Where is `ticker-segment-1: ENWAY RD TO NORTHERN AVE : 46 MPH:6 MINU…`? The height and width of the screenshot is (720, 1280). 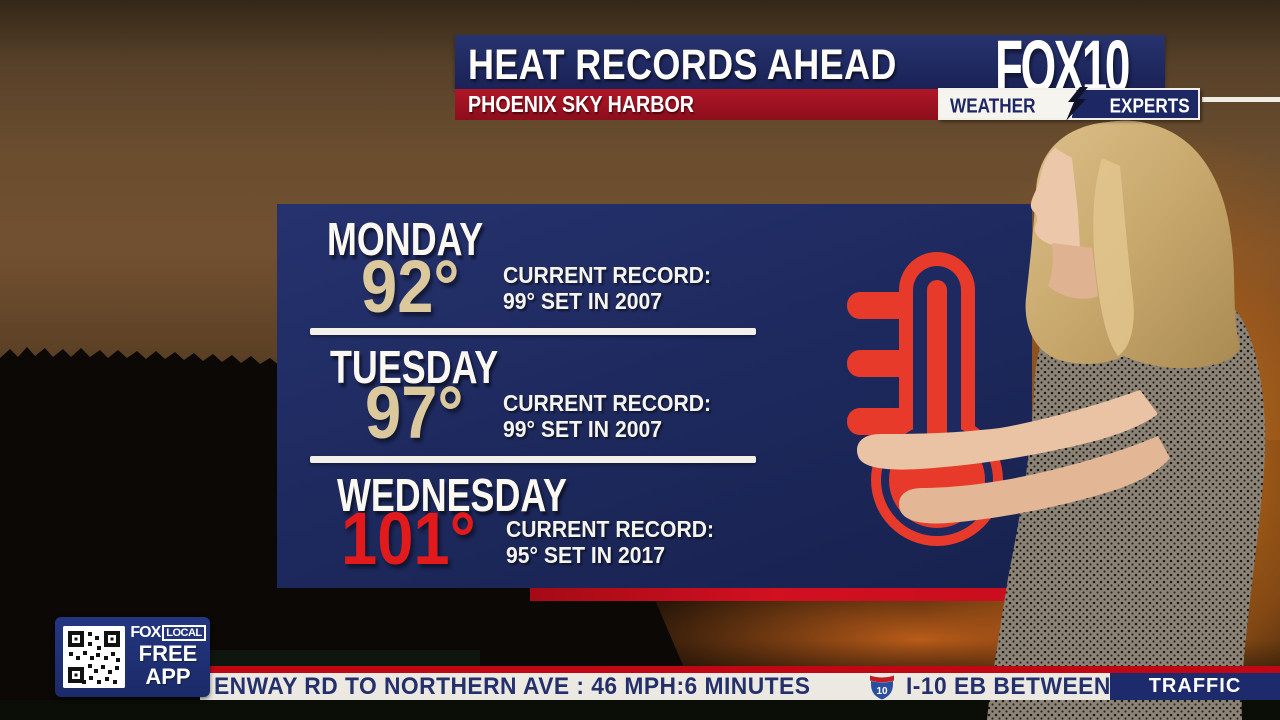 ticker-segment-1: ENWAY RD TO NORTHERN AVE : 46 MPH:6 MINU… is located at coordinates (512, 686).